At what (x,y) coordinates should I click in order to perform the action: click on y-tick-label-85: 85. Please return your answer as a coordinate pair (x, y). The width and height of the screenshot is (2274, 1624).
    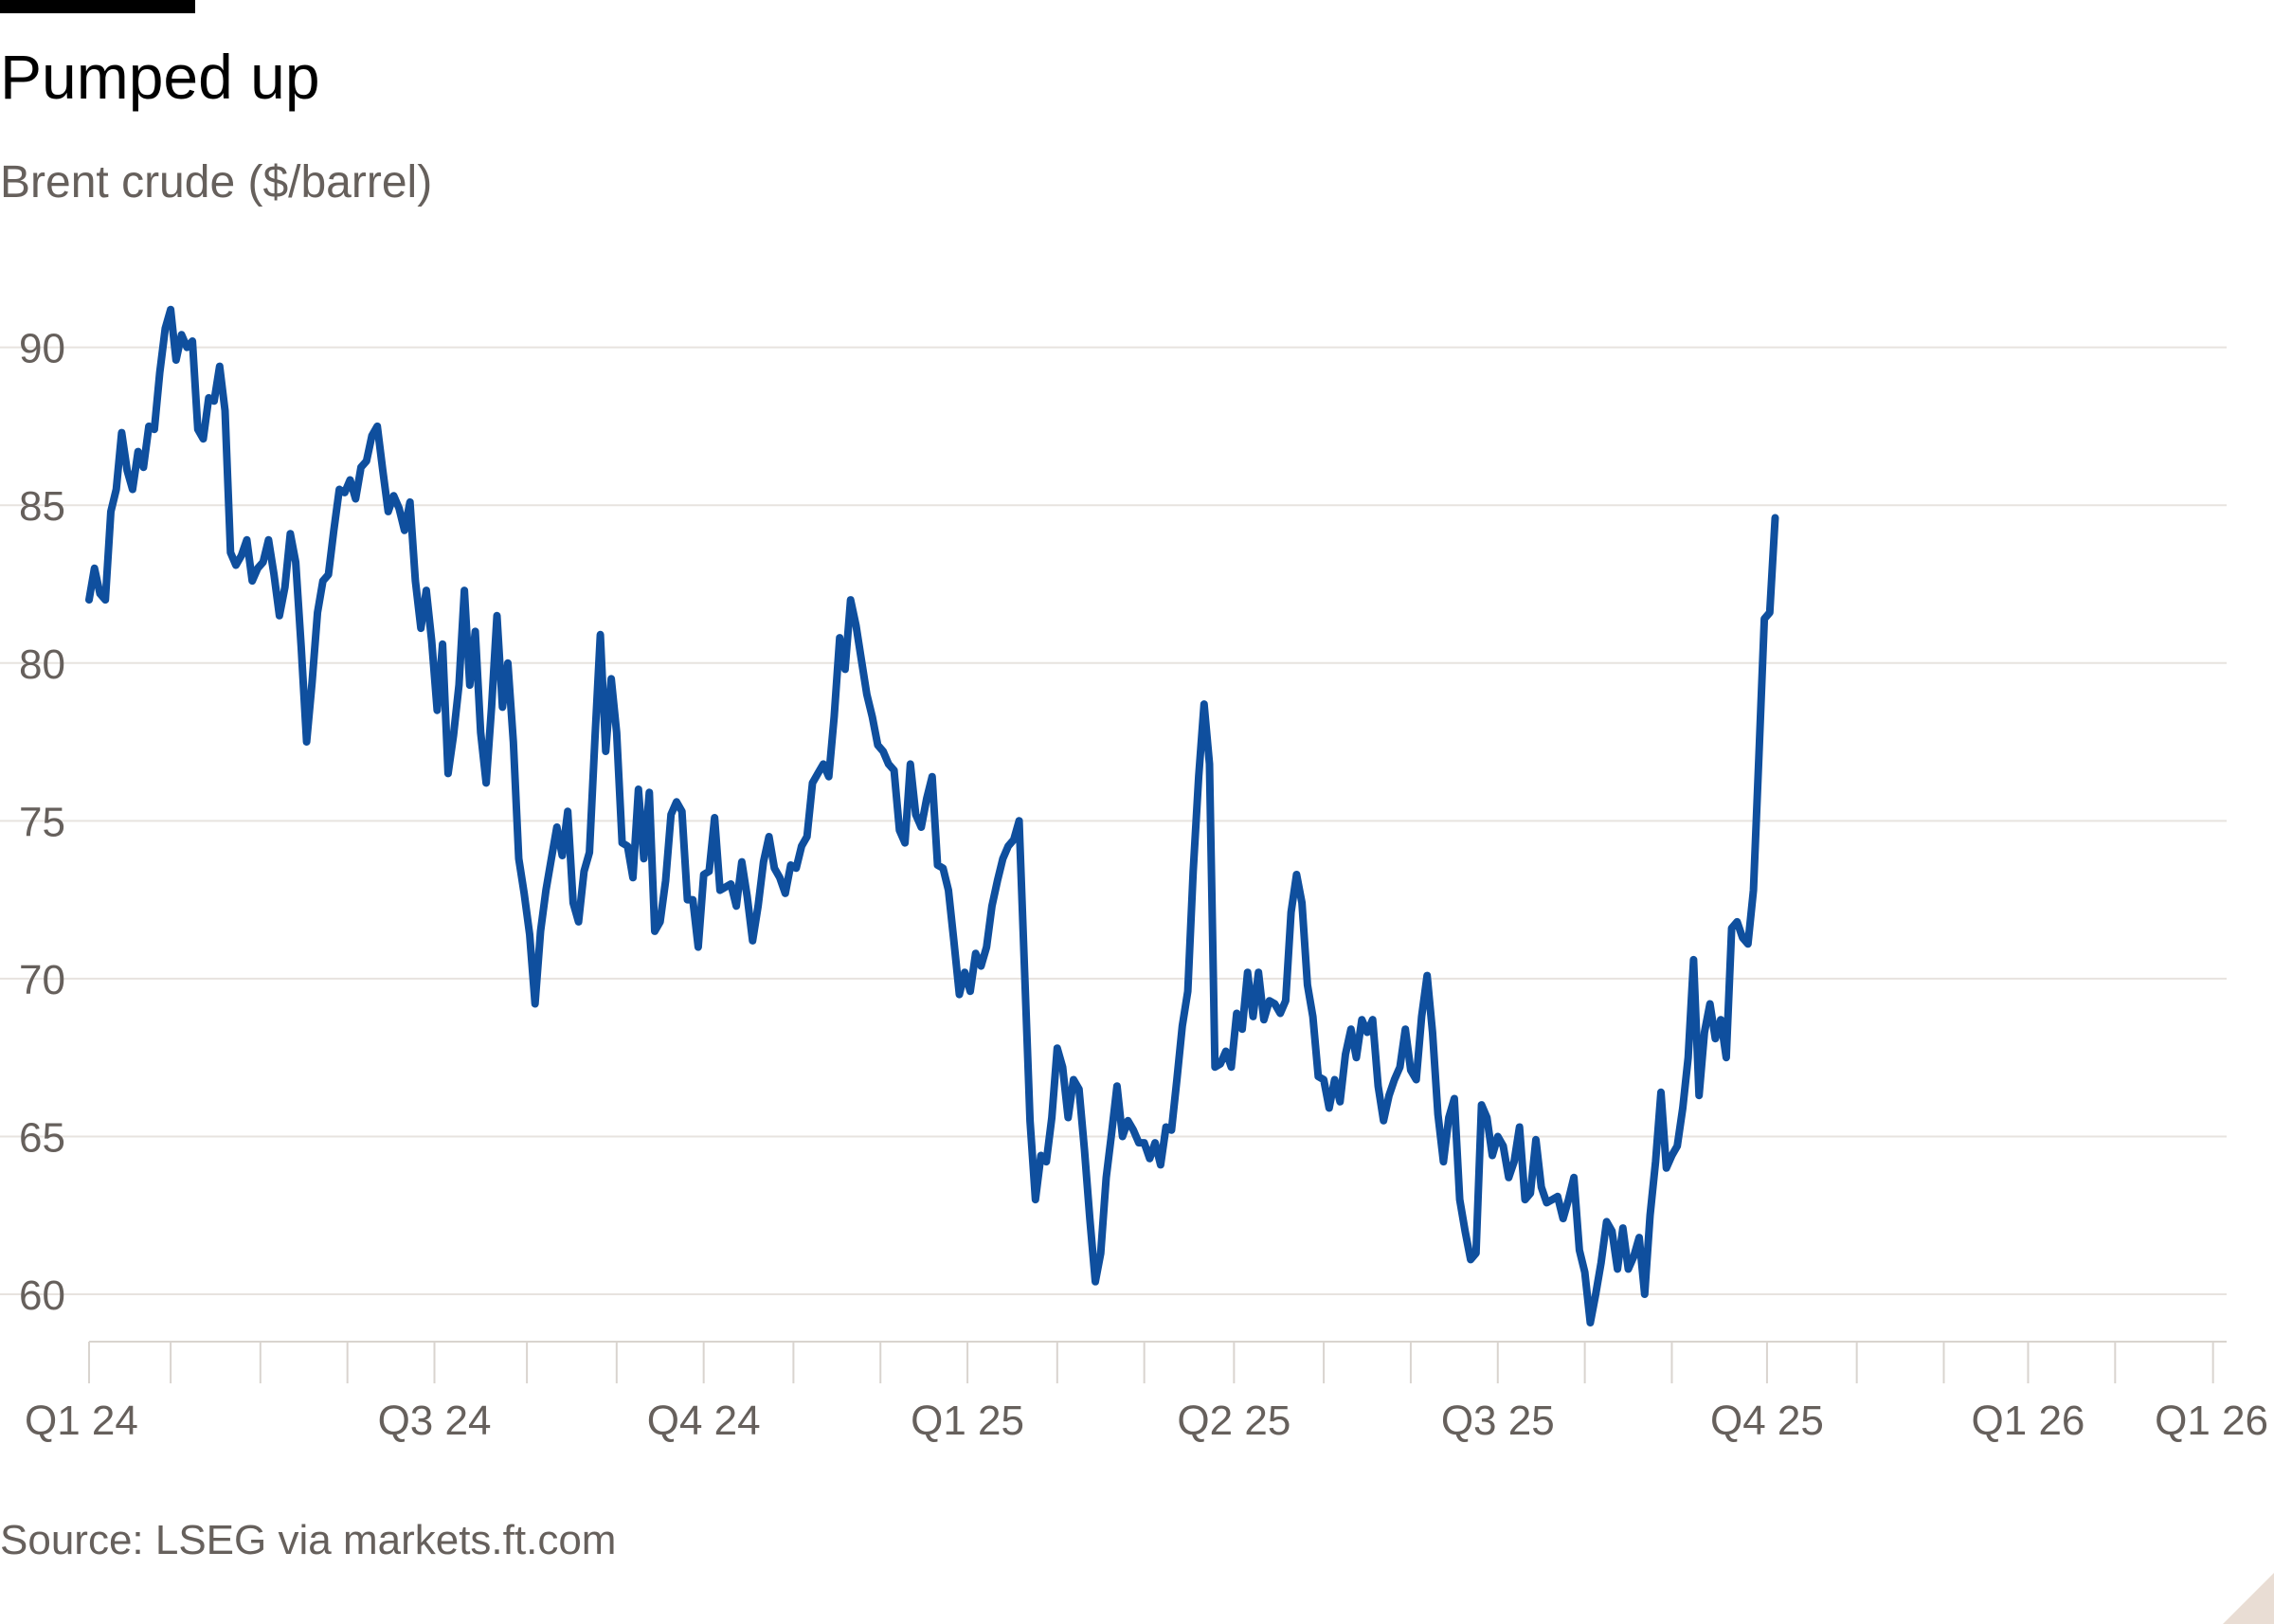
    Looking at the image, I should click on (42, 506).